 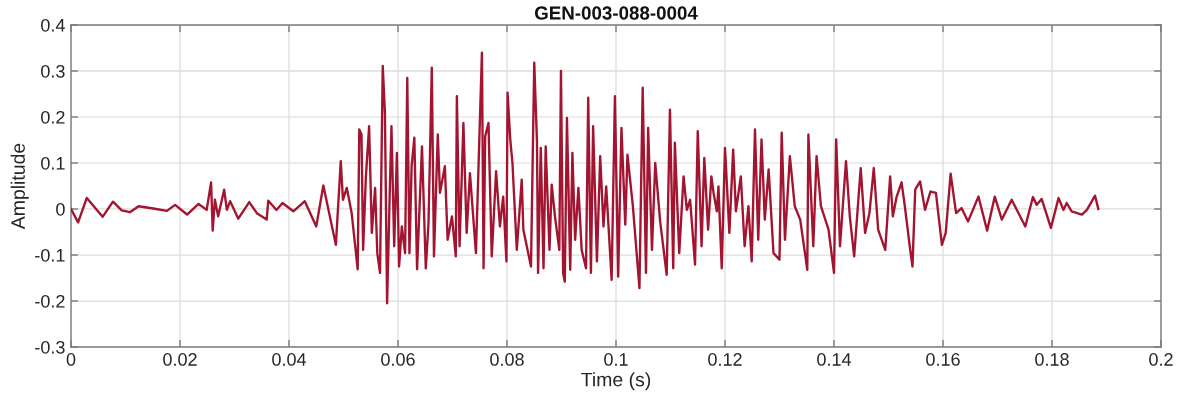 I want to click on y-tick-label: 0, so click(x=60, y=209).